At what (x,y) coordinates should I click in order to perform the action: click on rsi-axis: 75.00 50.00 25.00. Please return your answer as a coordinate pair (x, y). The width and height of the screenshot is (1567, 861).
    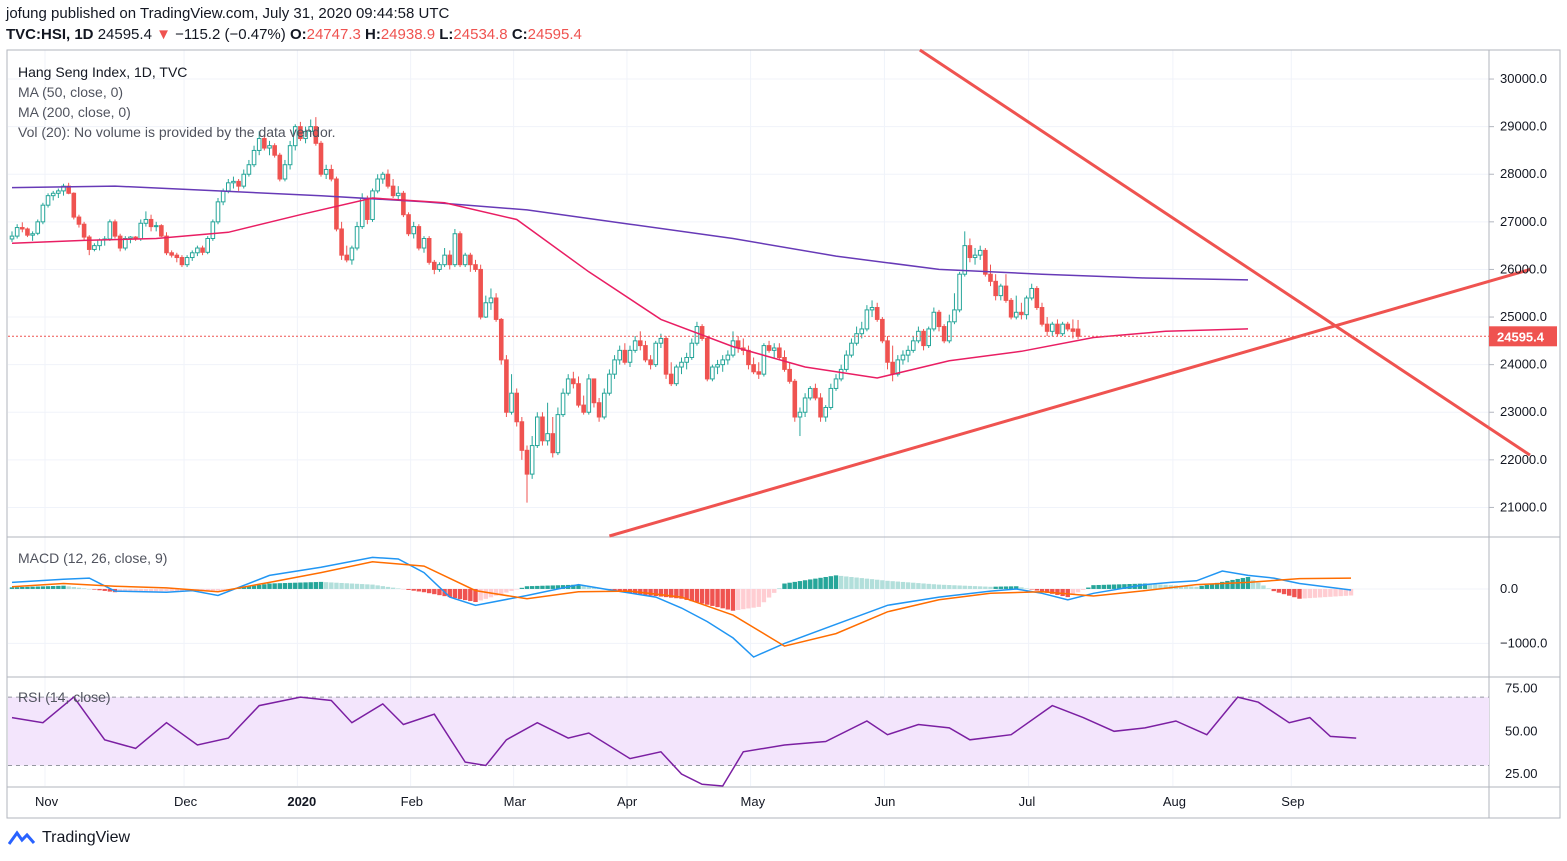
    Looking at the image, I should click on (1521, 731).